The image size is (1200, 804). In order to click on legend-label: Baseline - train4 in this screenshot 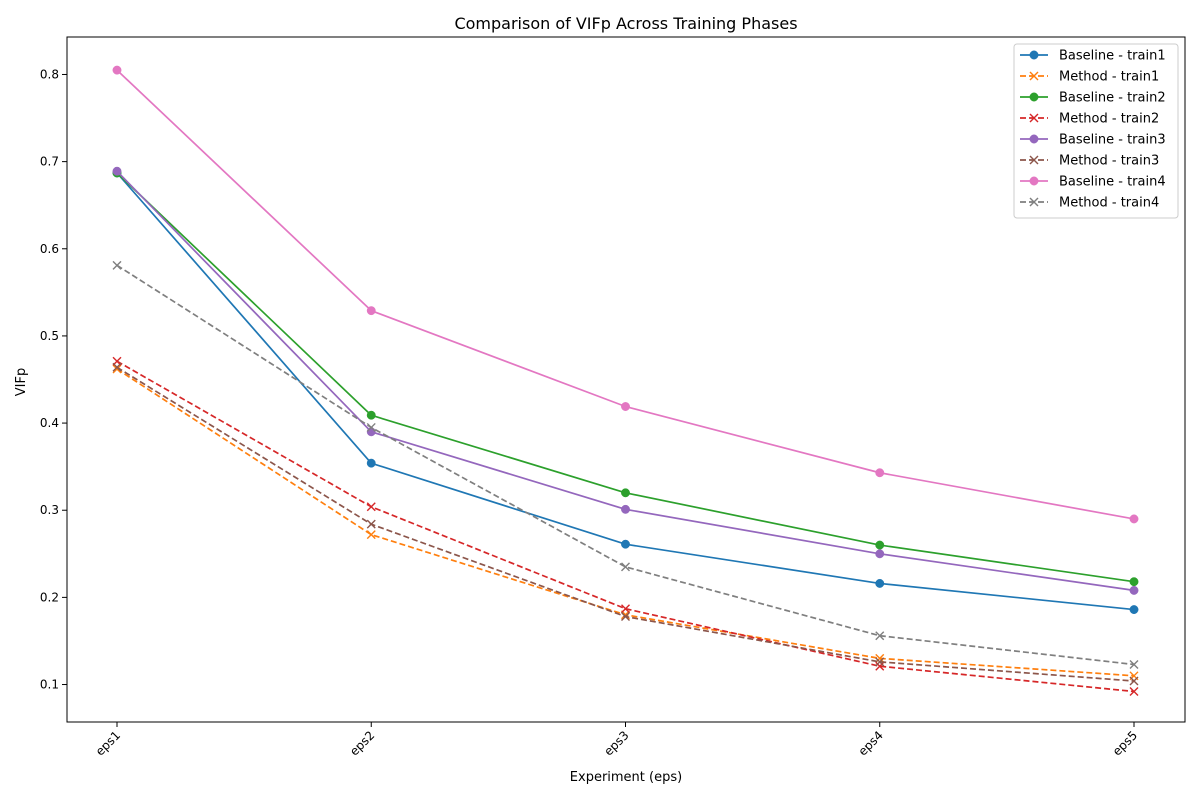, I will do `click(1112, 182)`.